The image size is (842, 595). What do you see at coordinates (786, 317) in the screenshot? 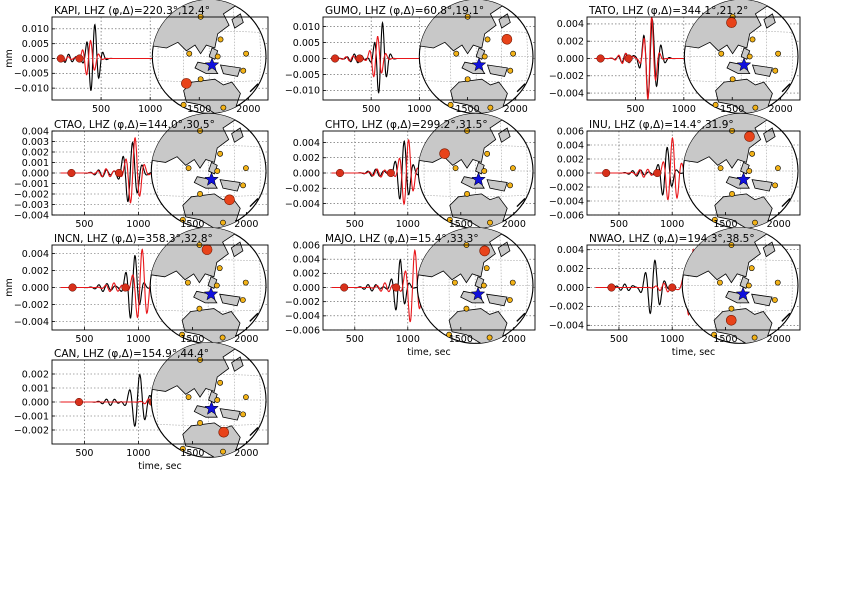
I see `globe-scale-bar` at bounding box center [786, 317].